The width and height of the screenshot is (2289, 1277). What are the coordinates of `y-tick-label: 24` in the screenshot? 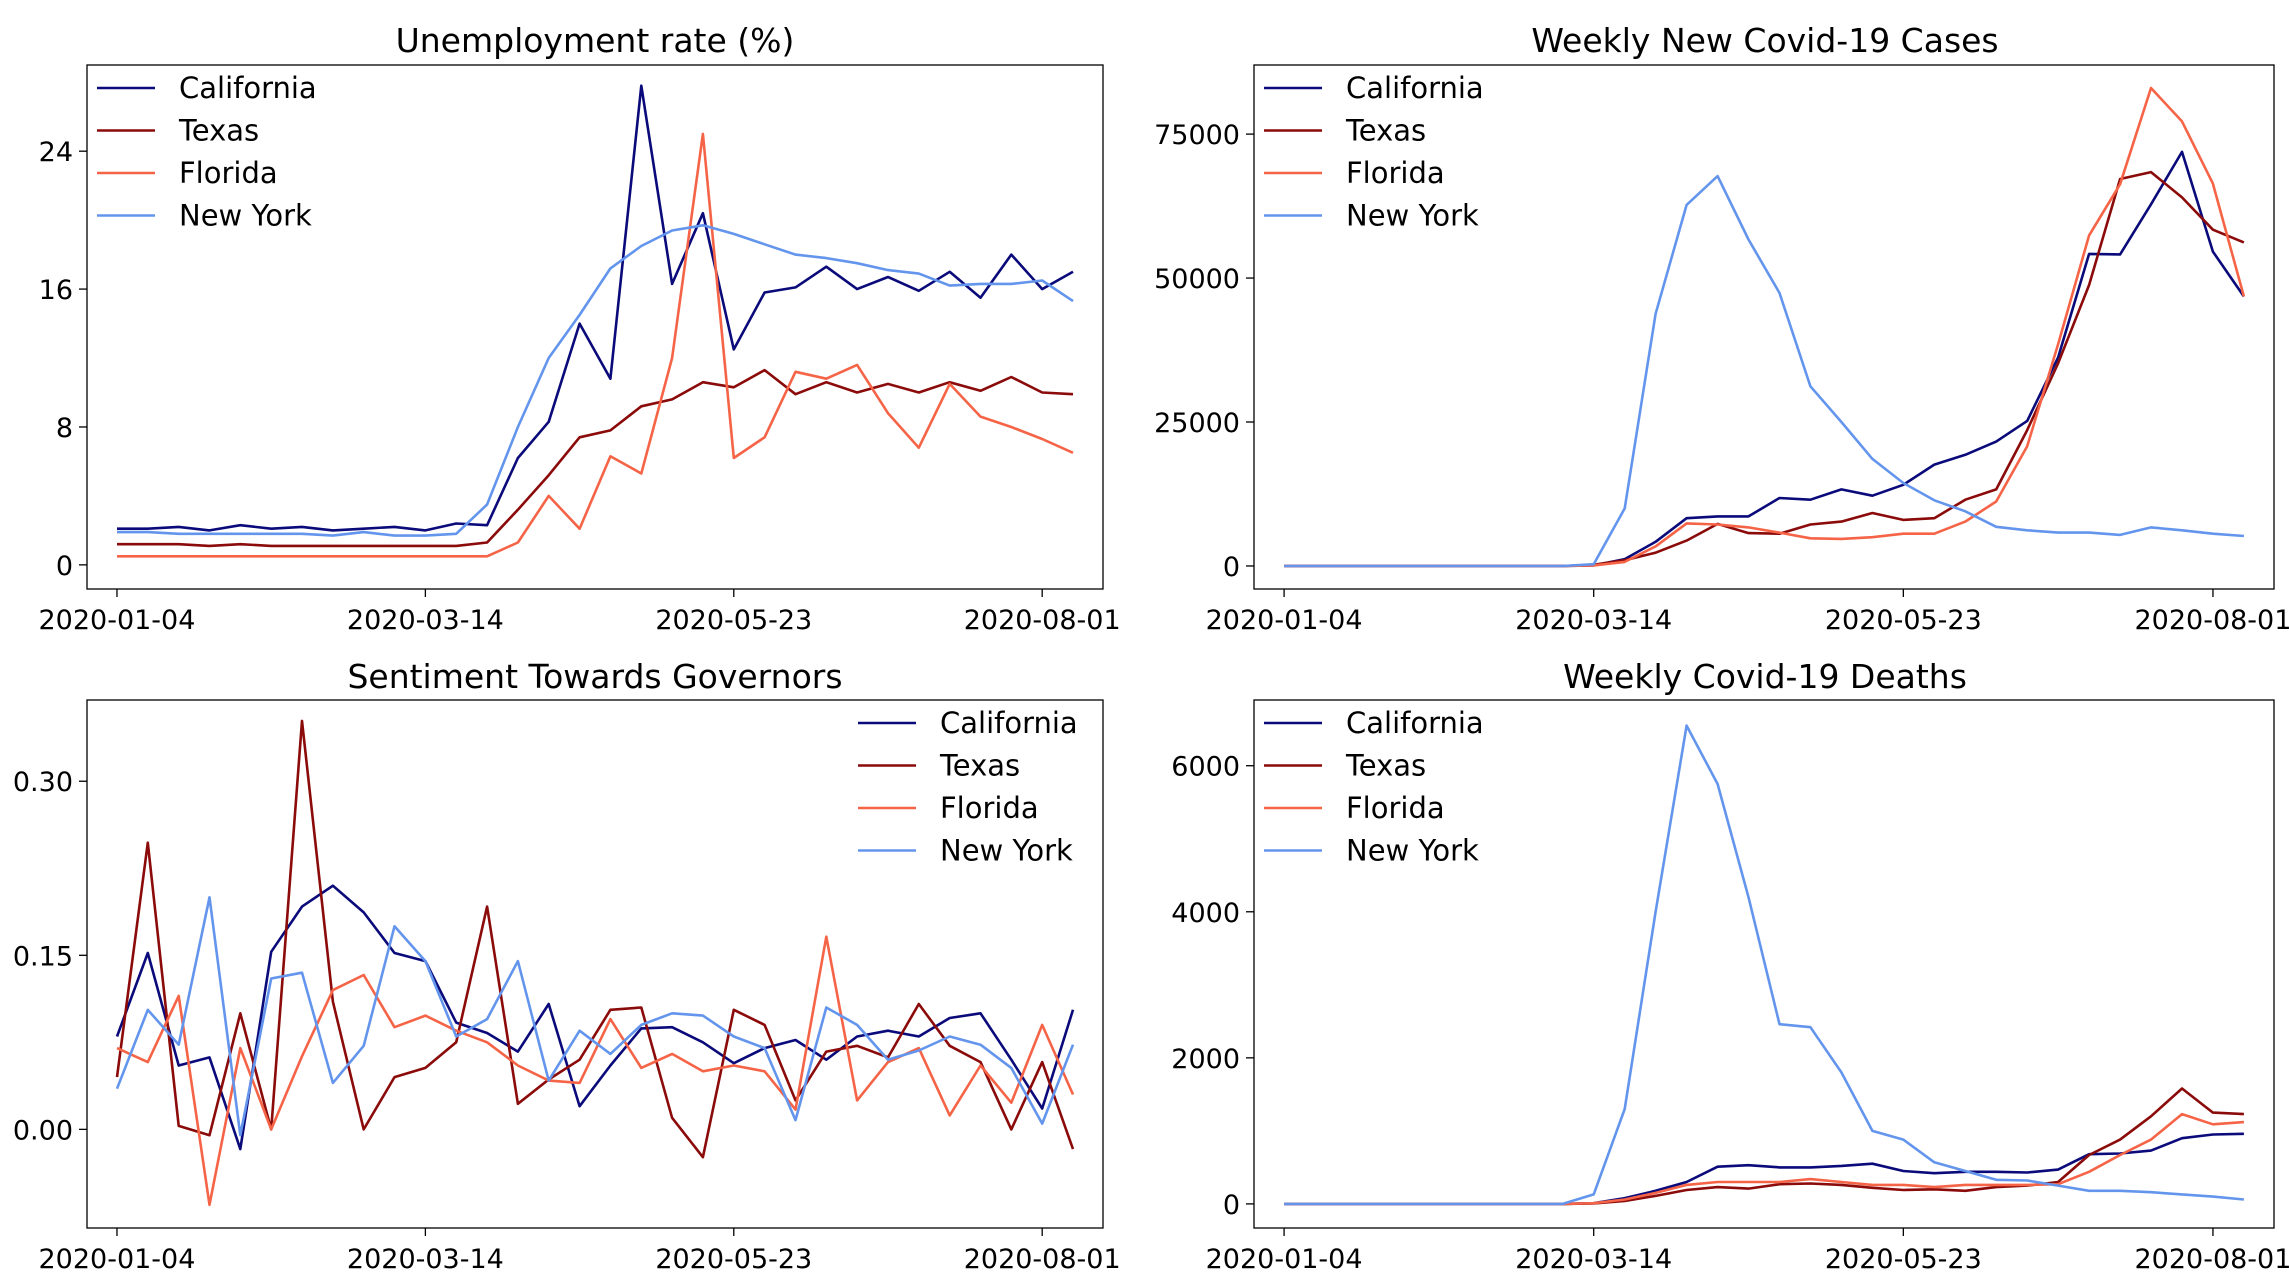 It's located at (56, 152).